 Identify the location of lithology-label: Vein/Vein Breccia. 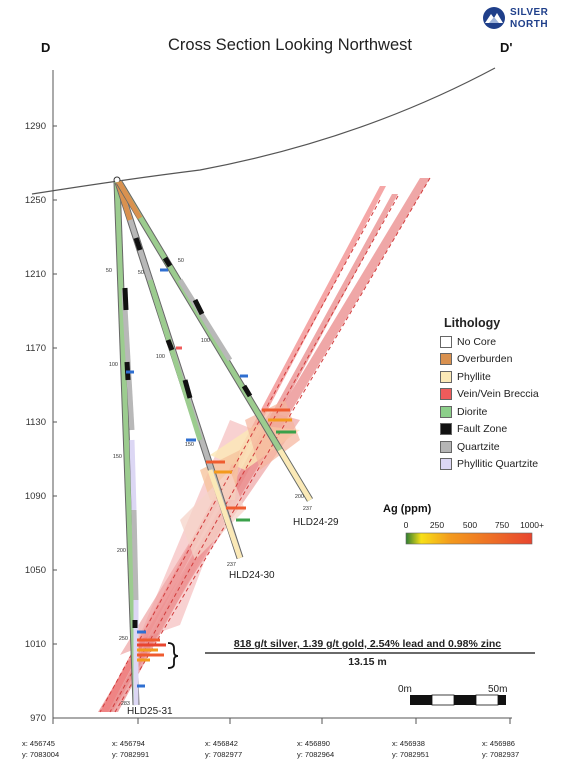
(498, 394).